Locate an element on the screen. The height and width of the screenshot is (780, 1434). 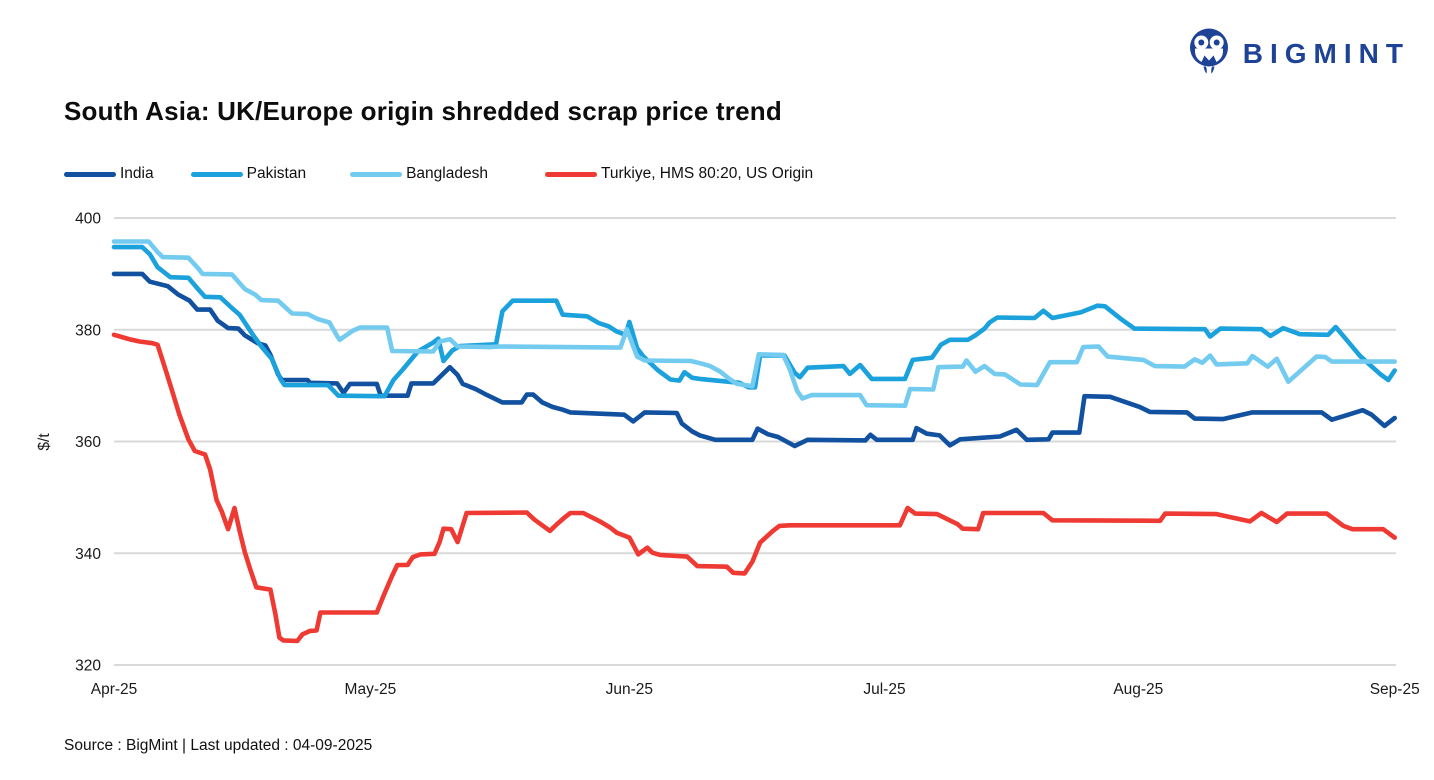
y-tick-label: 340 is located at coordinates (88, 554).